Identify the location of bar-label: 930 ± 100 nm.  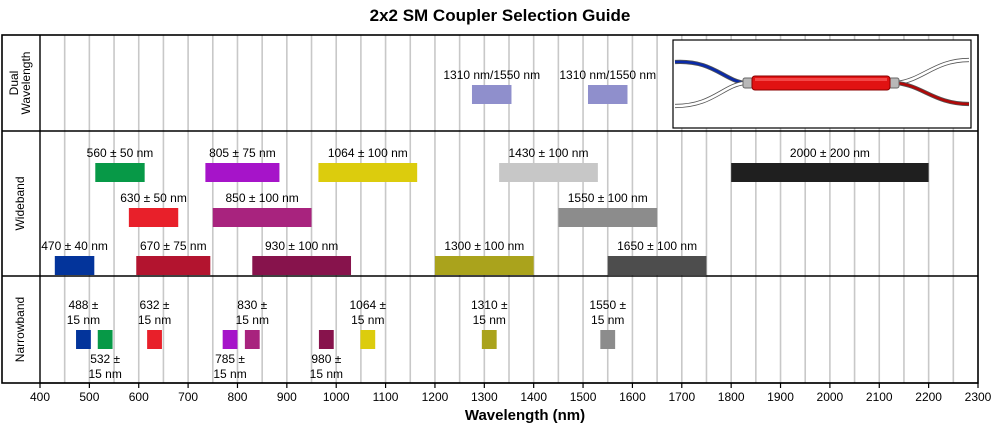
(301, 246).